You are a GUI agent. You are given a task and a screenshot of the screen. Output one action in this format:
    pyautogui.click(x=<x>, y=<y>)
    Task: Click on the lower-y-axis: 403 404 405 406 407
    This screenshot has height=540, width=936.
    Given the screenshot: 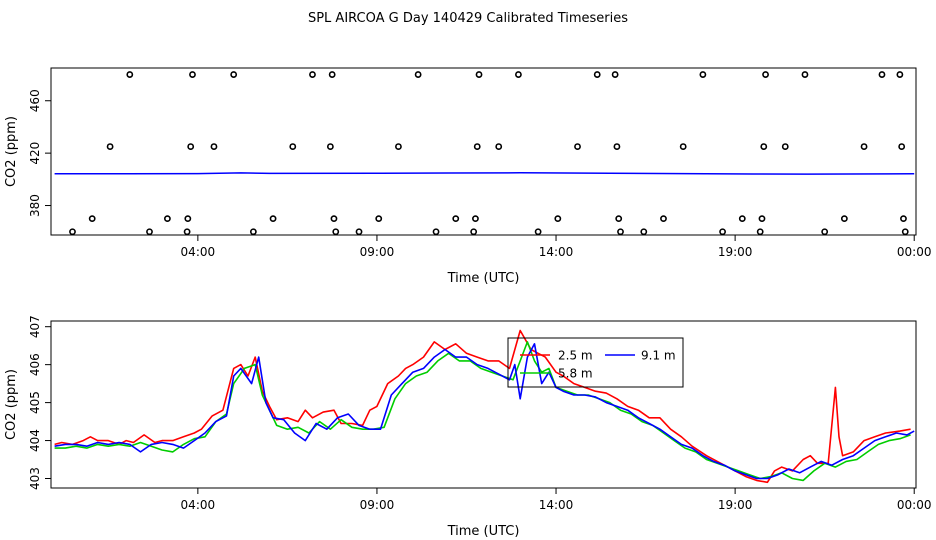 What is the action you would take?
    pyautogui.click(x=40, y=402)
    